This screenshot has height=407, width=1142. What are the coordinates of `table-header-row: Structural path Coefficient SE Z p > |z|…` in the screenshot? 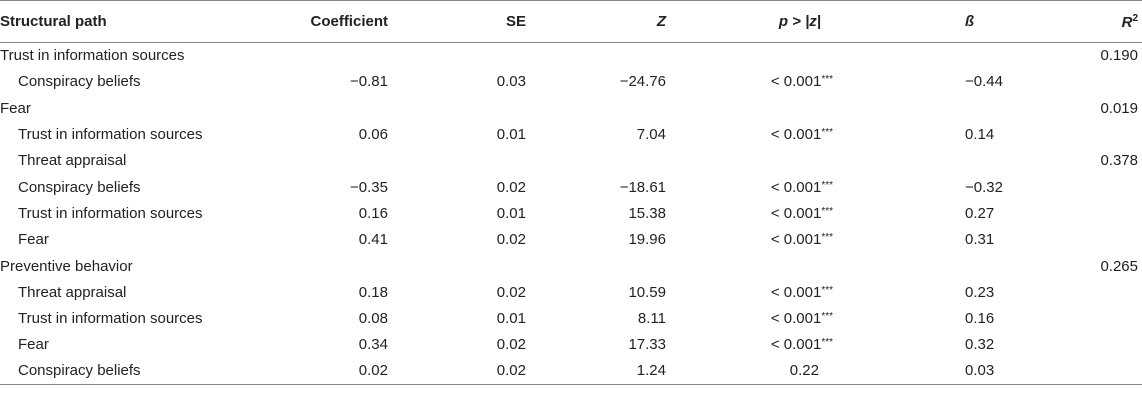 It's located at (571, 21).